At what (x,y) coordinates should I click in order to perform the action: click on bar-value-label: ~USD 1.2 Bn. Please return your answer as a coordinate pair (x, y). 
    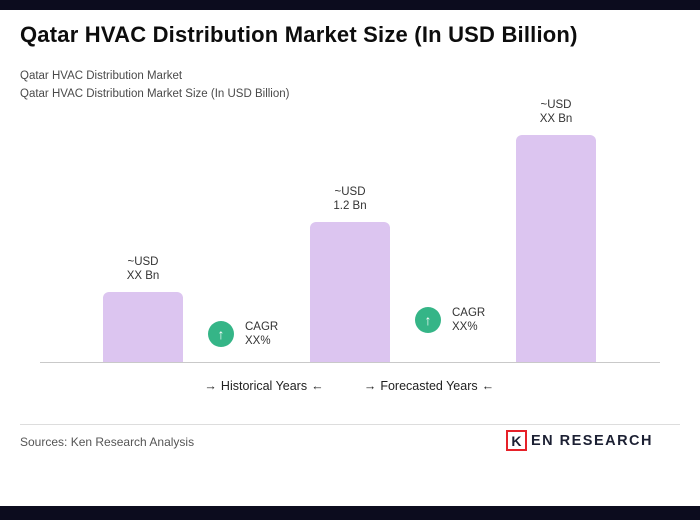
    Looking at the image, I should click on (350, 199).